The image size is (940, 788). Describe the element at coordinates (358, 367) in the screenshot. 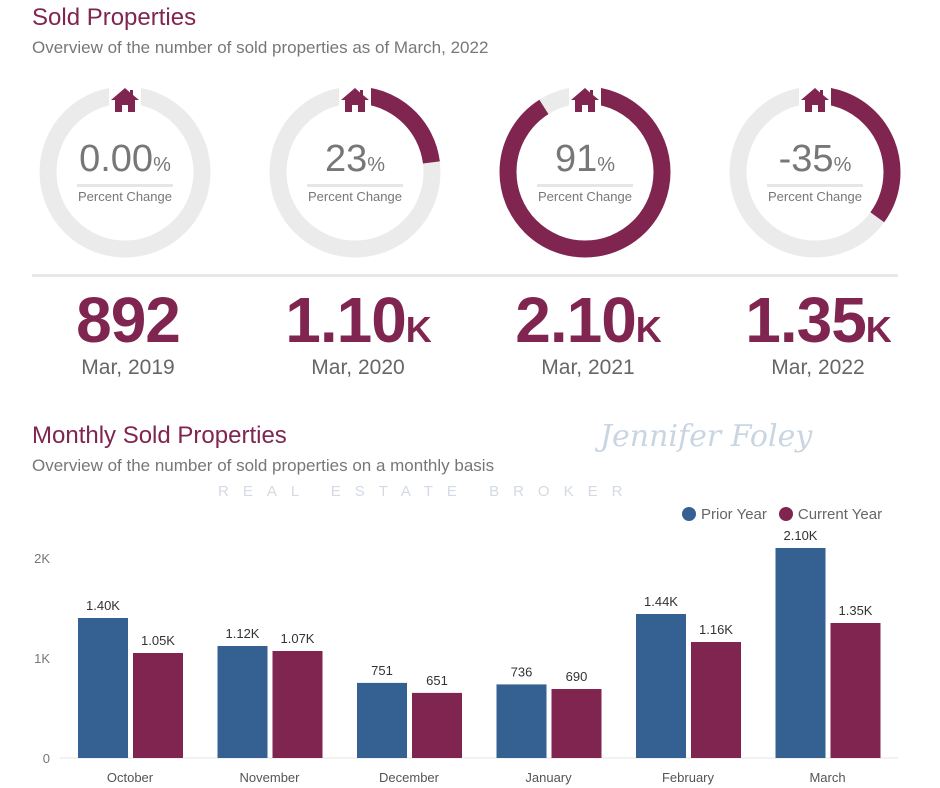

I see `total-period: Mar, 2020` at that location.